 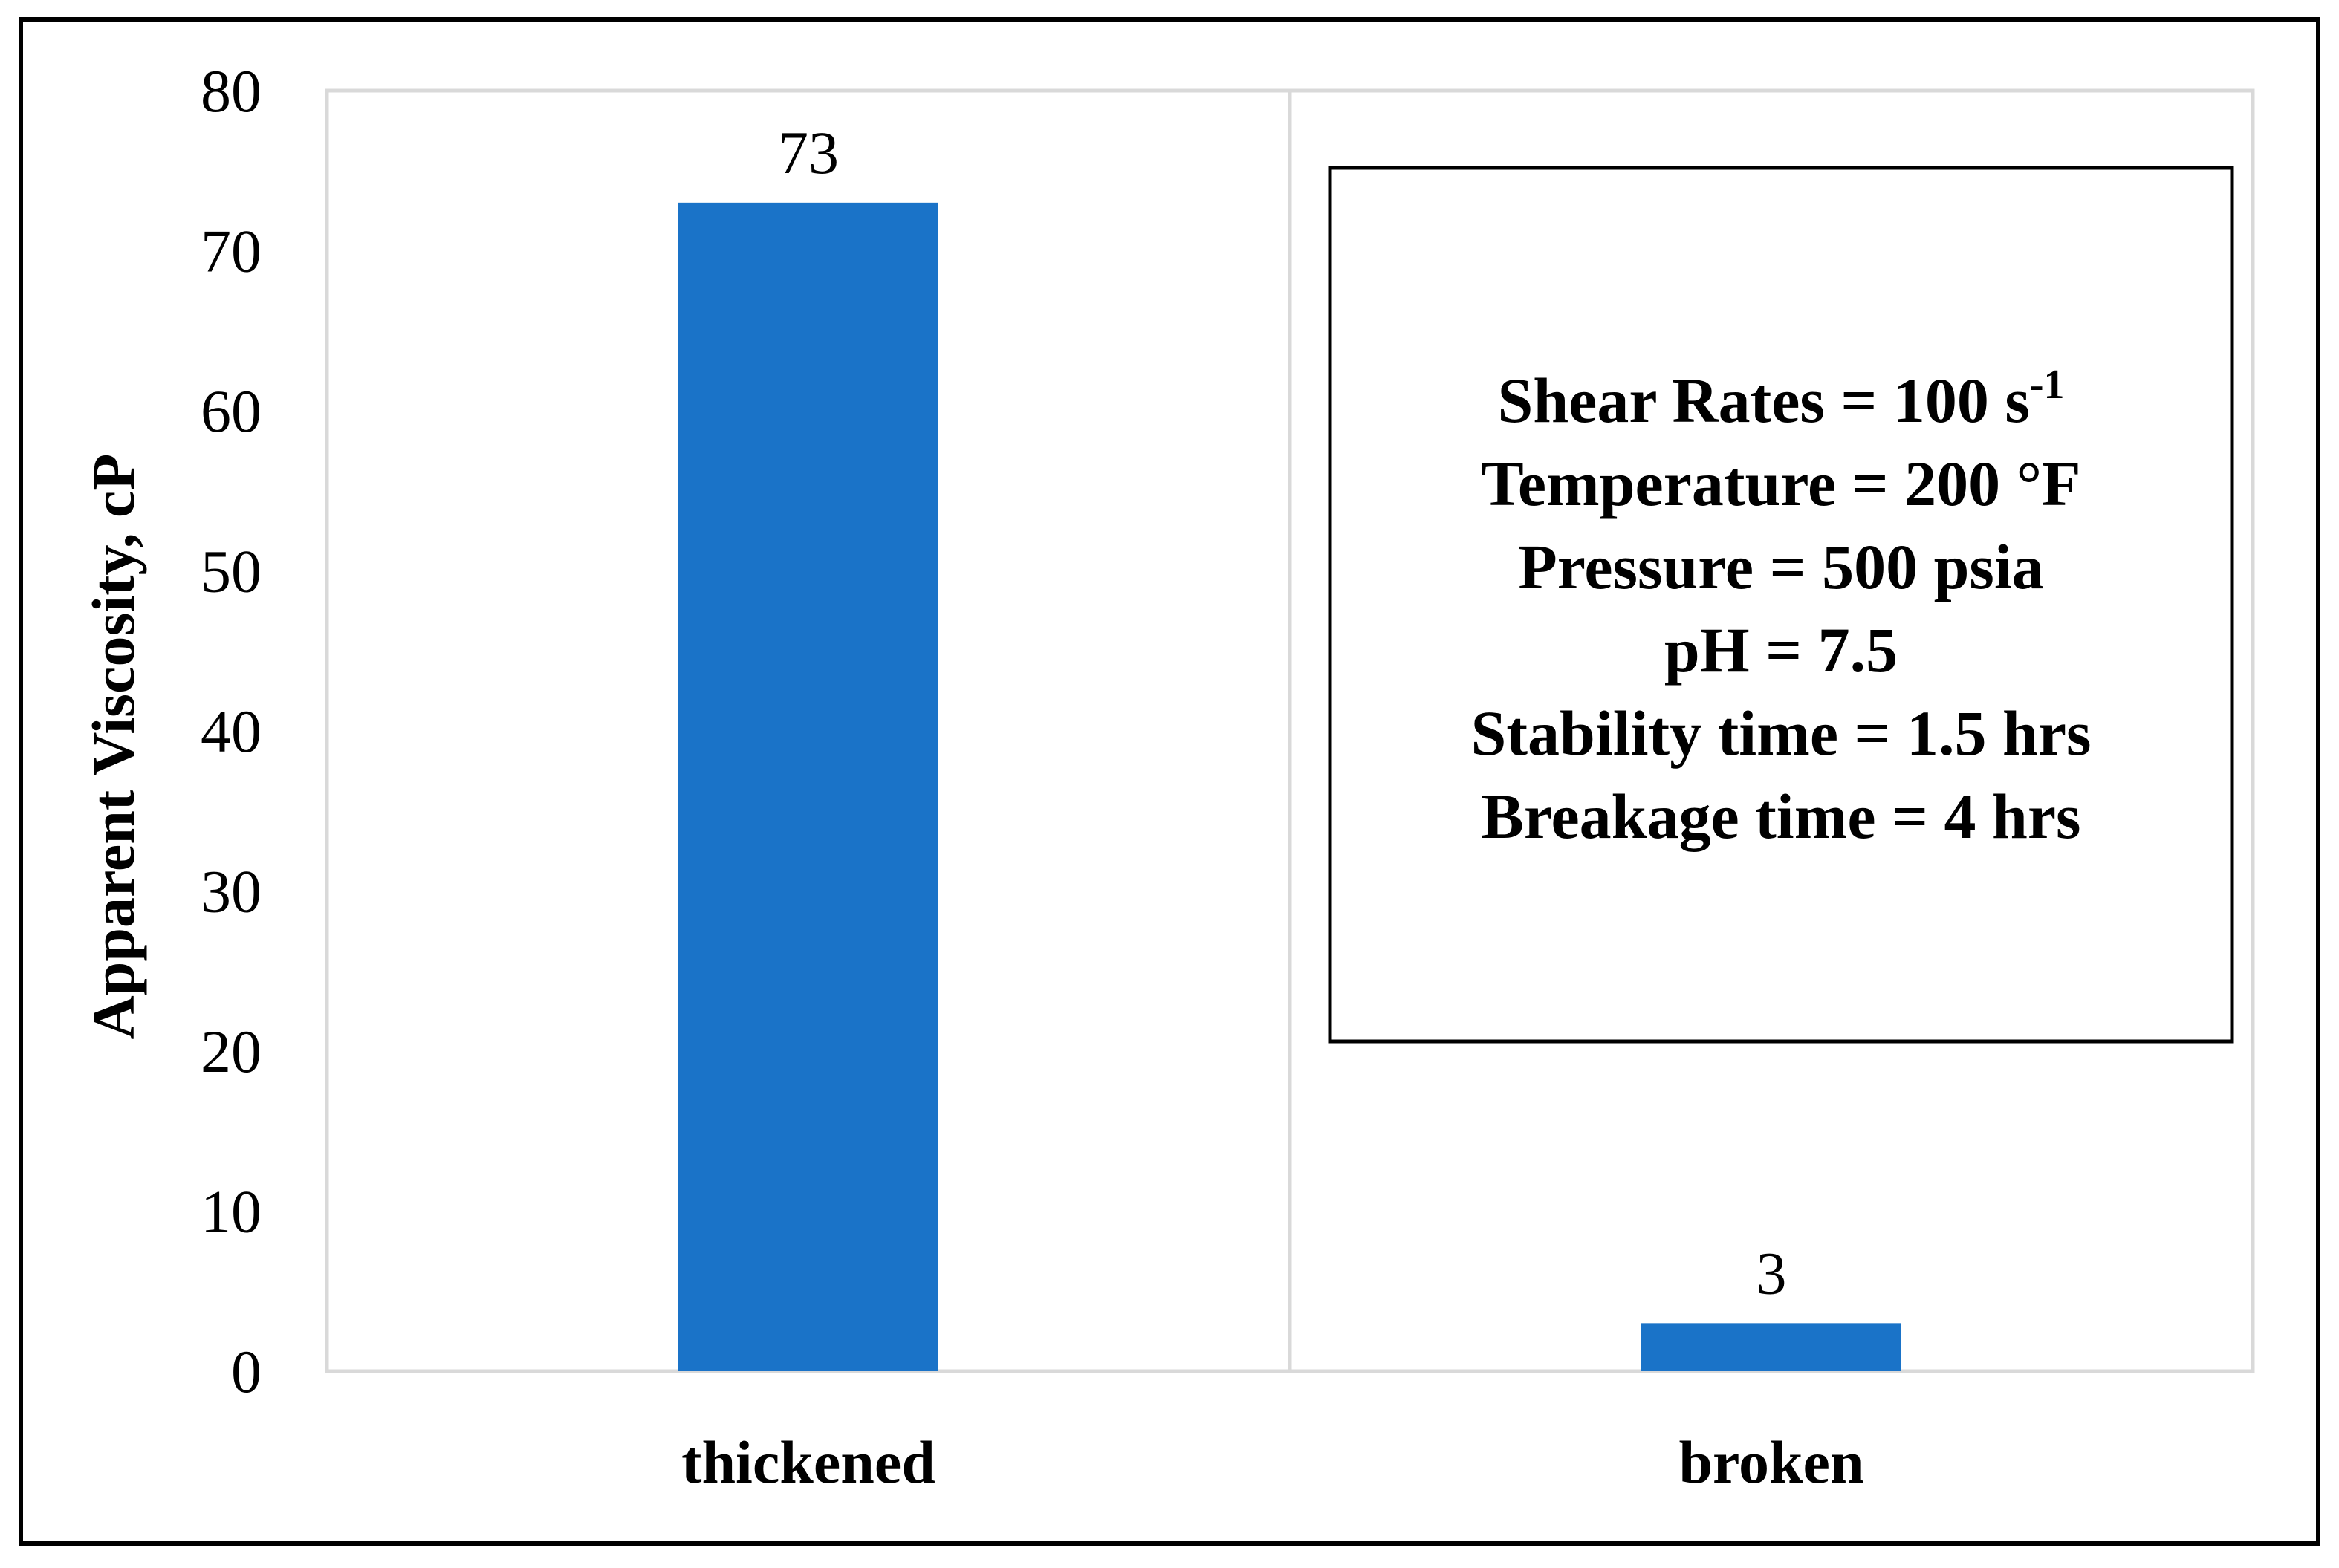 What do you see at coordinates (1781, 567) in the screenshot?
I see `annotation-line: Pressure = 500 psia` at bounding box center [1781, 567].